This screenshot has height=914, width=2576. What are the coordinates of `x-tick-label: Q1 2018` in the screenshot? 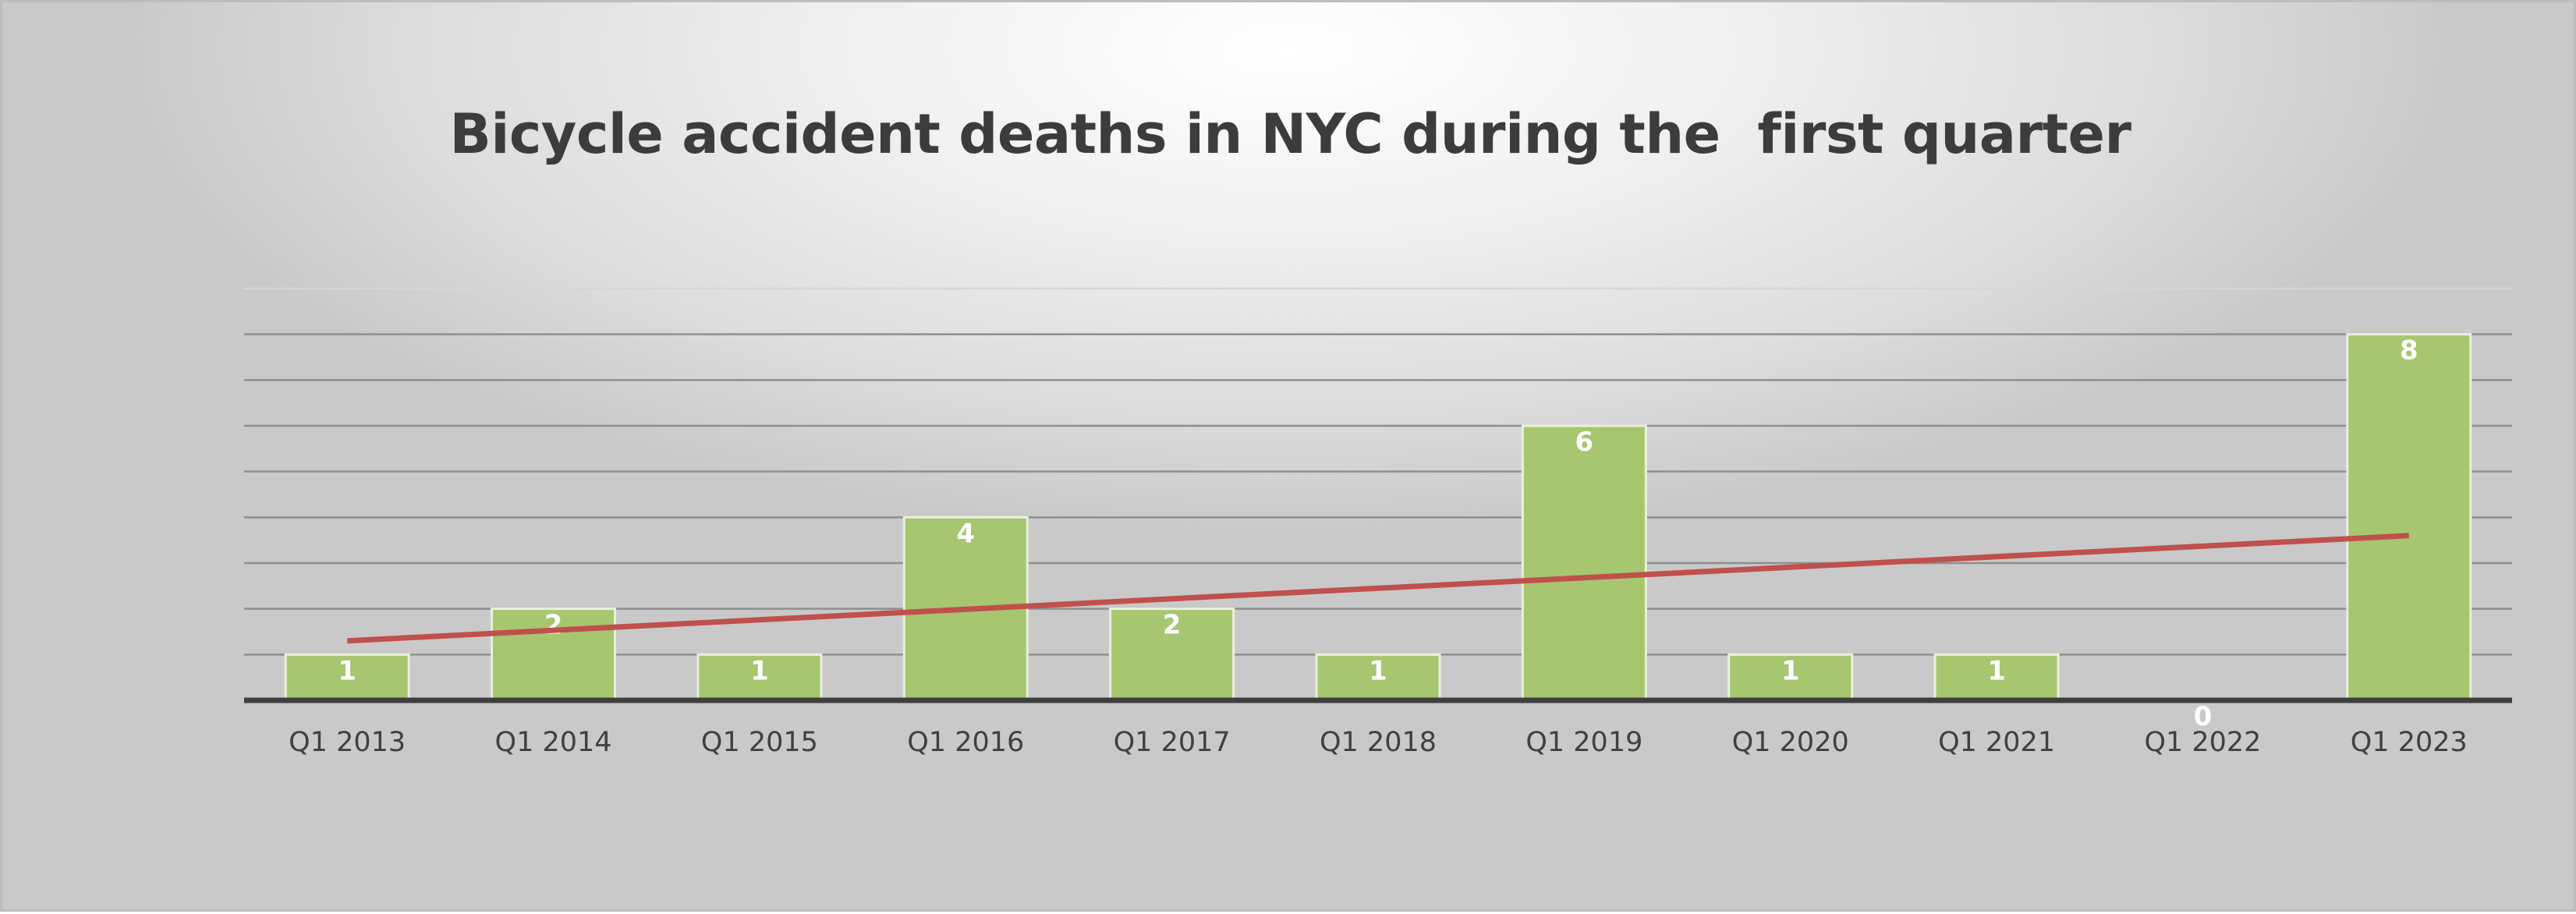 It's located at (1378, 742).